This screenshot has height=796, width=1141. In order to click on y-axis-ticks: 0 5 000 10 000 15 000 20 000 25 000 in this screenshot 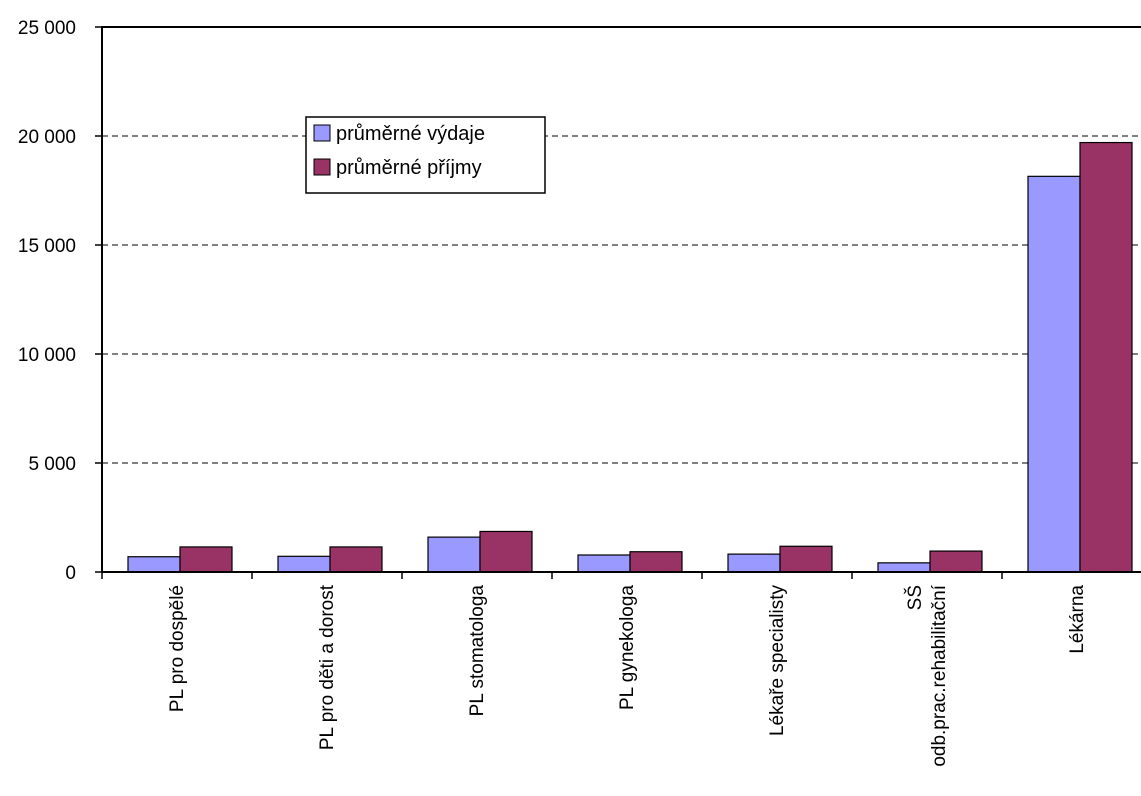, I will do `click(60, 301)`.